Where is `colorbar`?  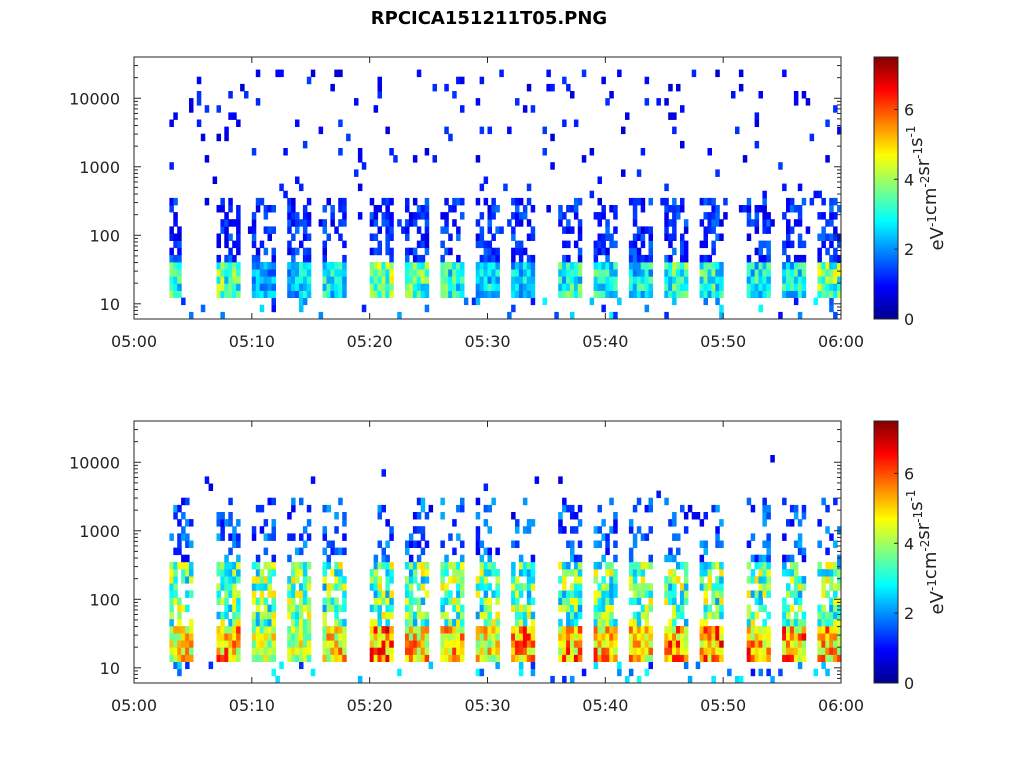
colorbar is located at coordinates (886, 552).